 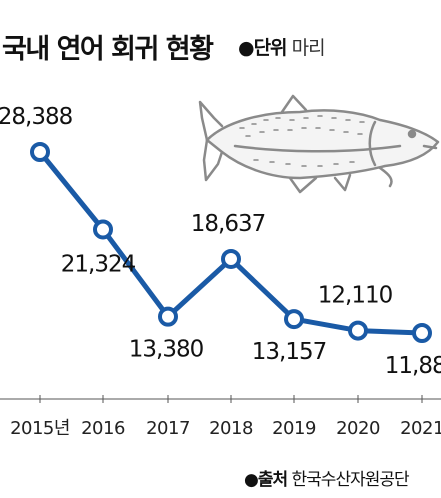 I want to click on x-tick-marks, so click(x=231, y=399).